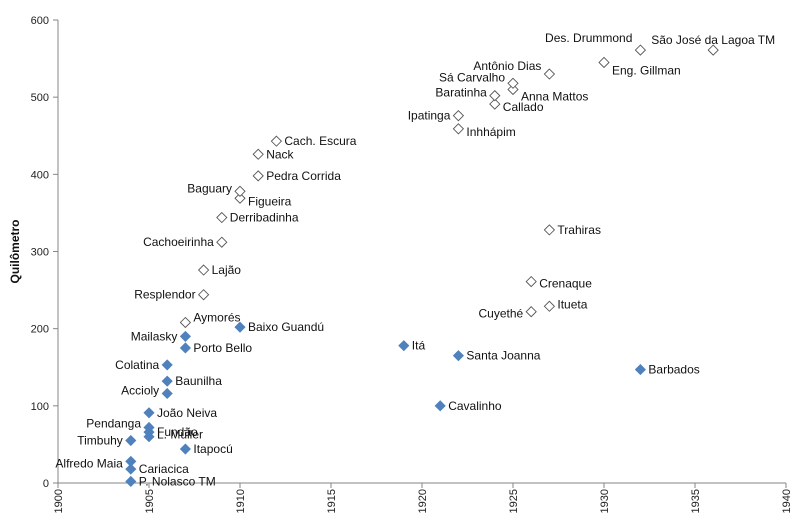 Image resolution: width=800 pixels, height=520 pixels. Describe the element at coordinates (40, 175) in the screenshot. I see `y-tick-label: 400` at that location.